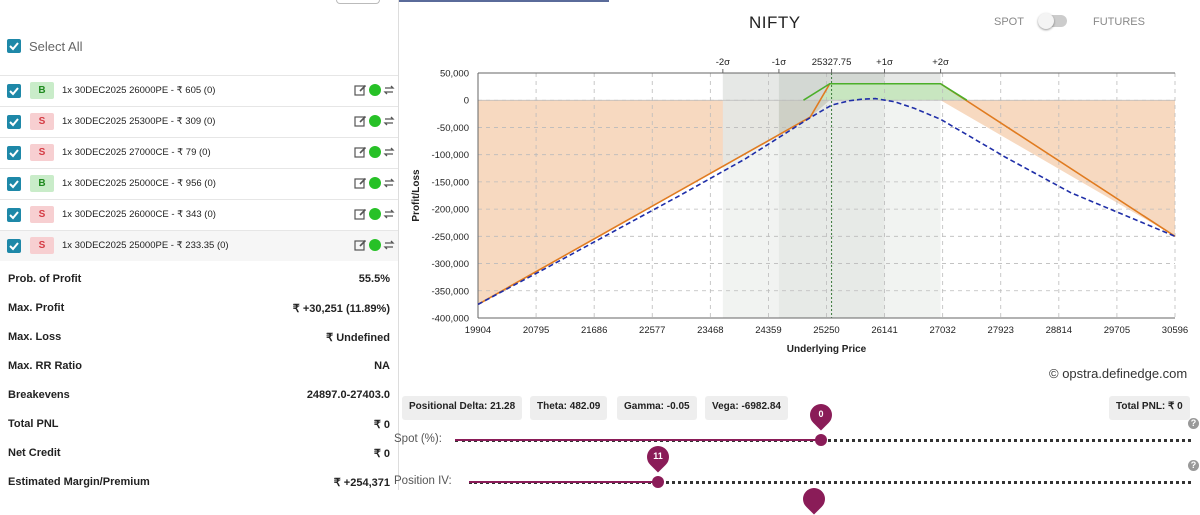 The image size is (1200, 515). What do you see at coordinates (382, 366) in the screenshot?
I see `stat-value: NA` at bounding box center [382, 366].